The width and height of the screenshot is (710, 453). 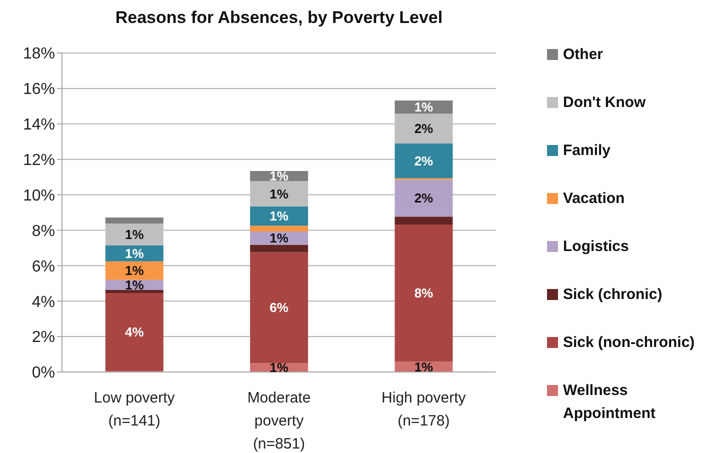 I want to click on y-tick-label: 0%, so click(x=43, y=373).